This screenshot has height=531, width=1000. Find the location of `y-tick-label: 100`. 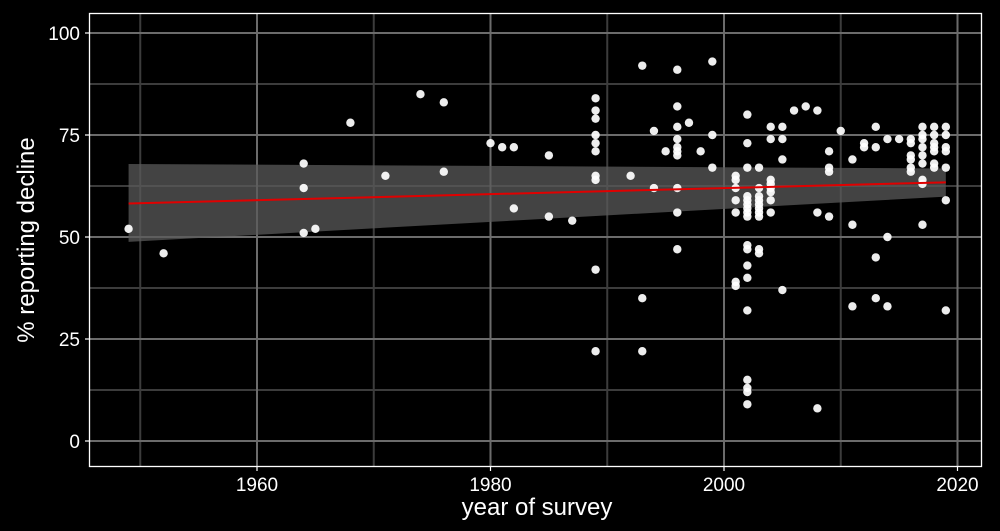

y-tick-label: 100 is located at coordinates (64, 34).